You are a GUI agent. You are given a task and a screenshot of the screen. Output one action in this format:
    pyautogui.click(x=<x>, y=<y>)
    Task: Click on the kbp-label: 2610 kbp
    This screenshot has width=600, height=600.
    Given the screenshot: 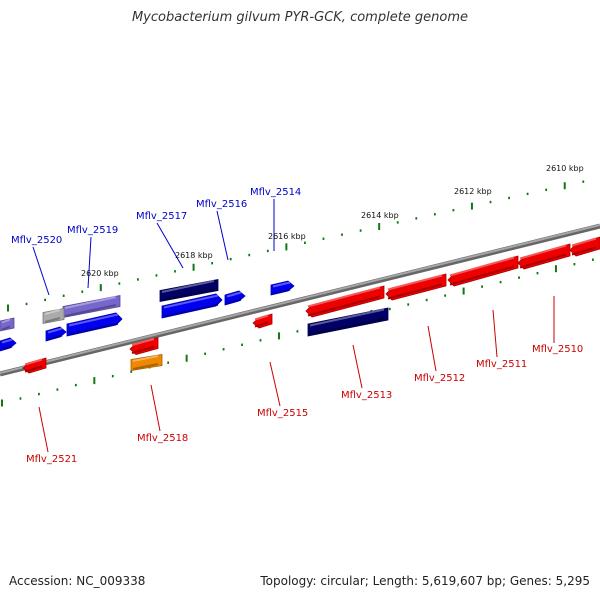 What is the action you would take?
    pyautogui.click(x=565, y=168)
    